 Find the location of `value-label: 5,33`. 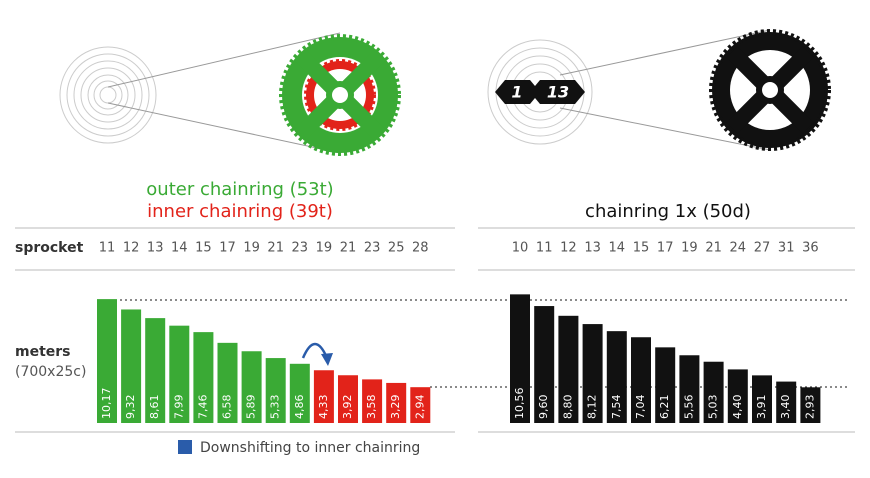

value-label: 5,33 is located at coordinates (275, 407).